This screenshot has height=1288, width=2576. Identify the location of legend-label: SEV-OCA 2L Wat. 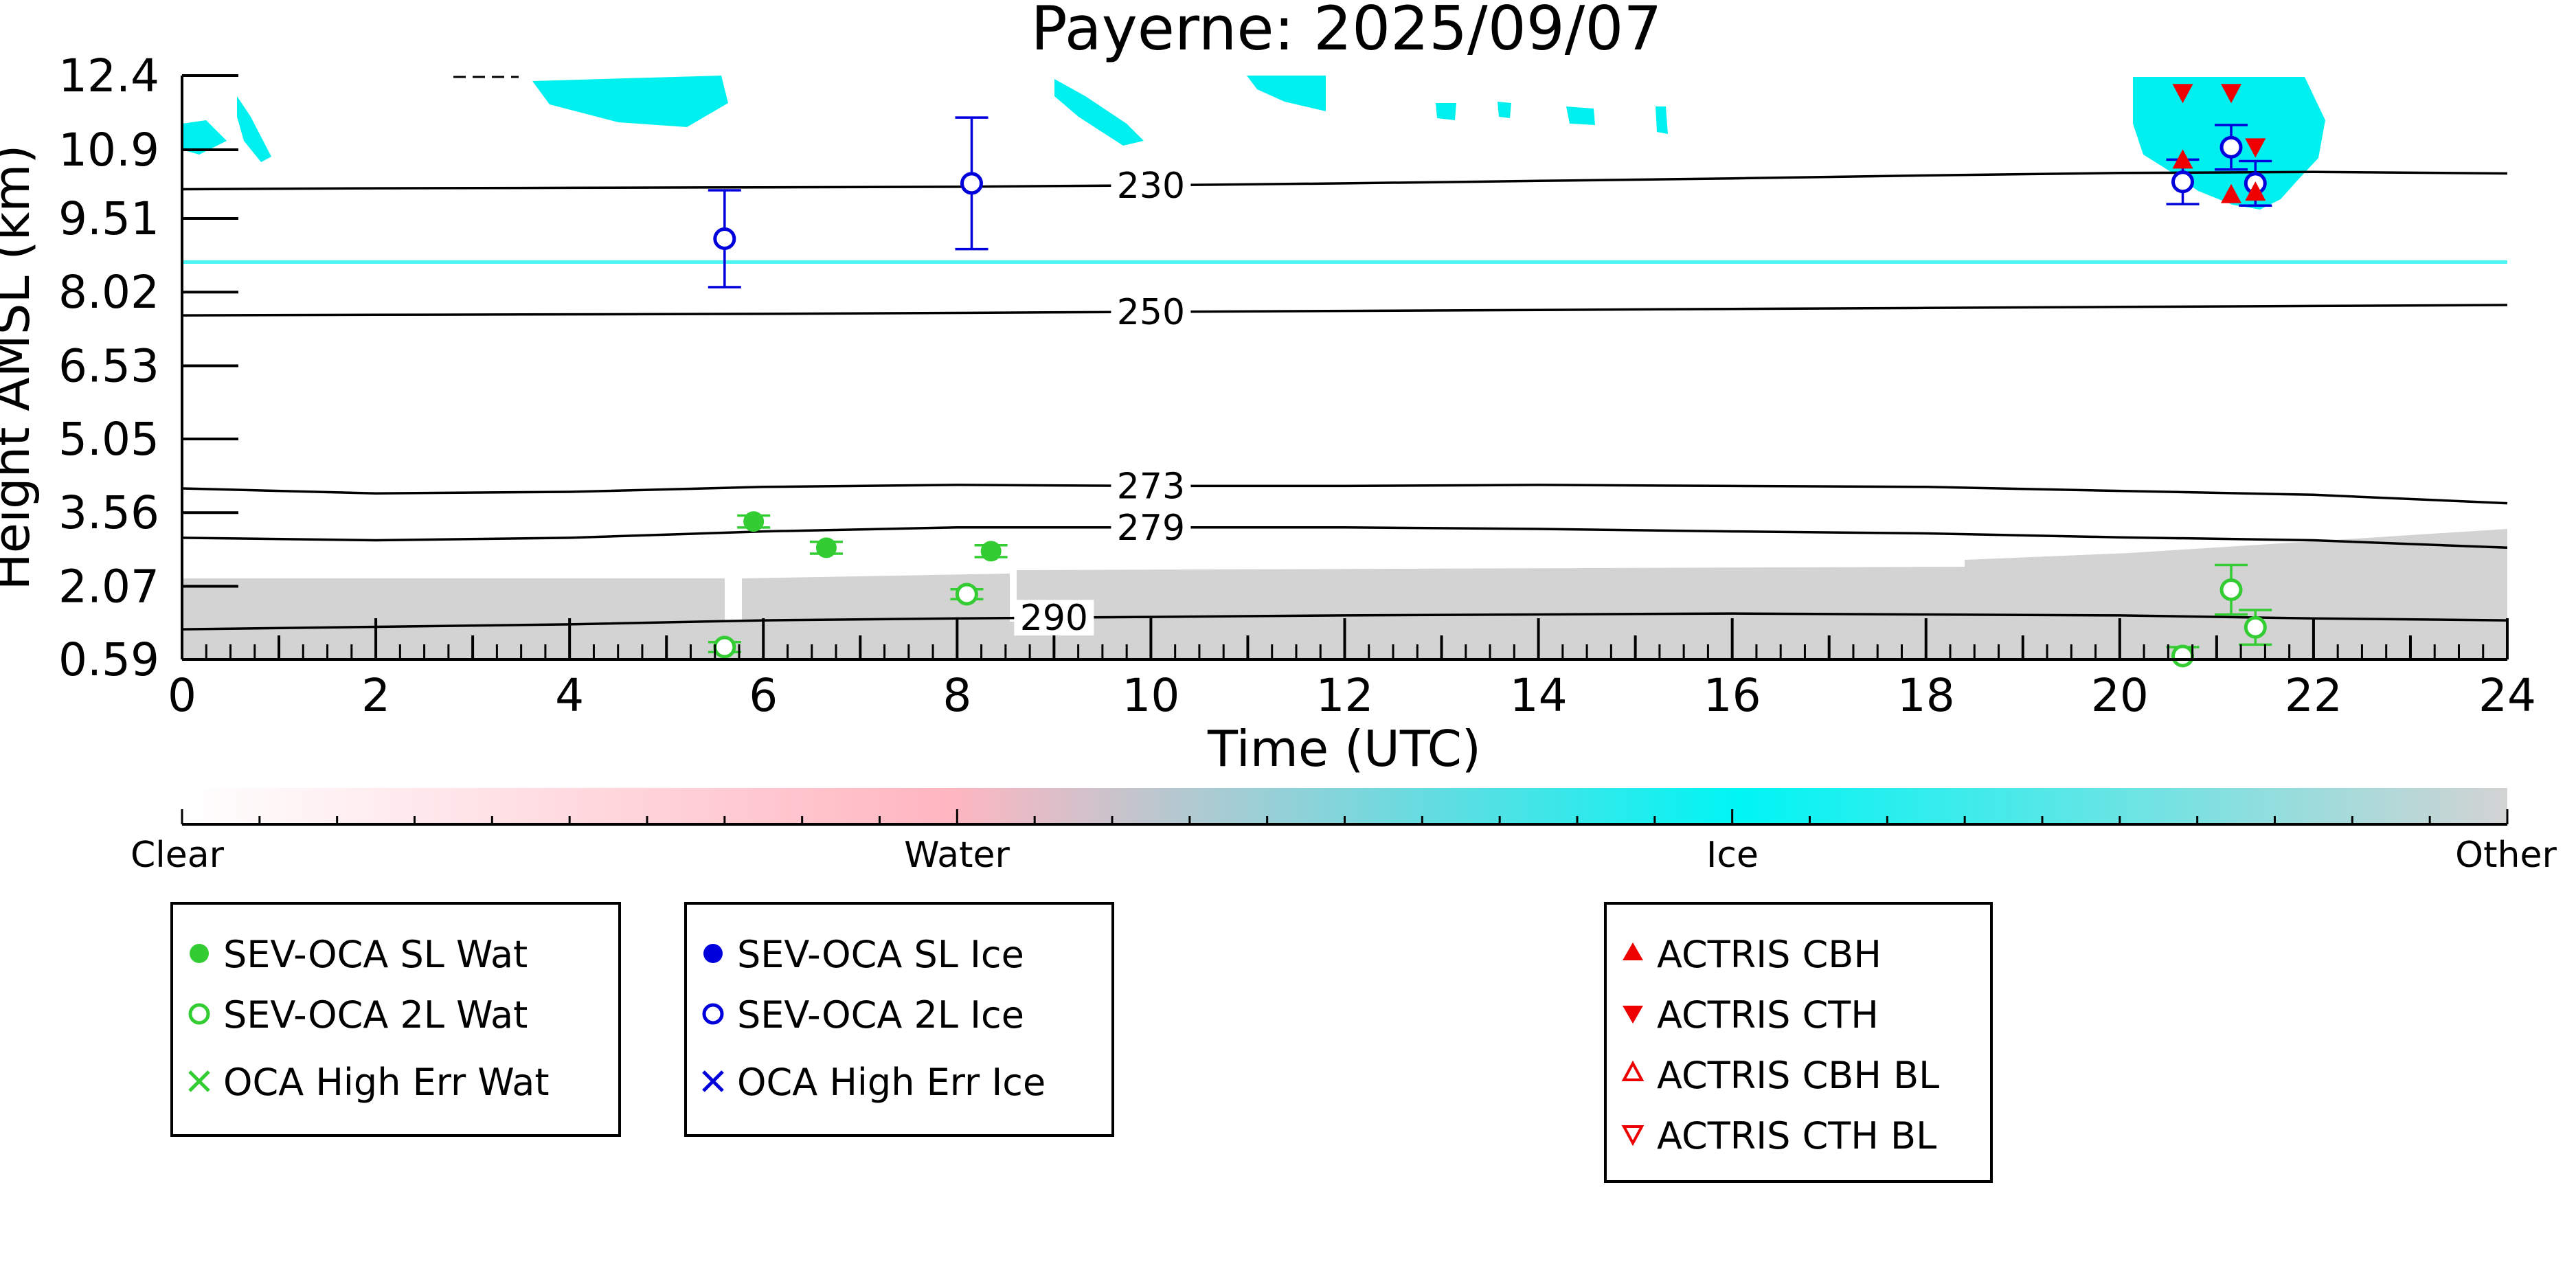
(375, 1015).